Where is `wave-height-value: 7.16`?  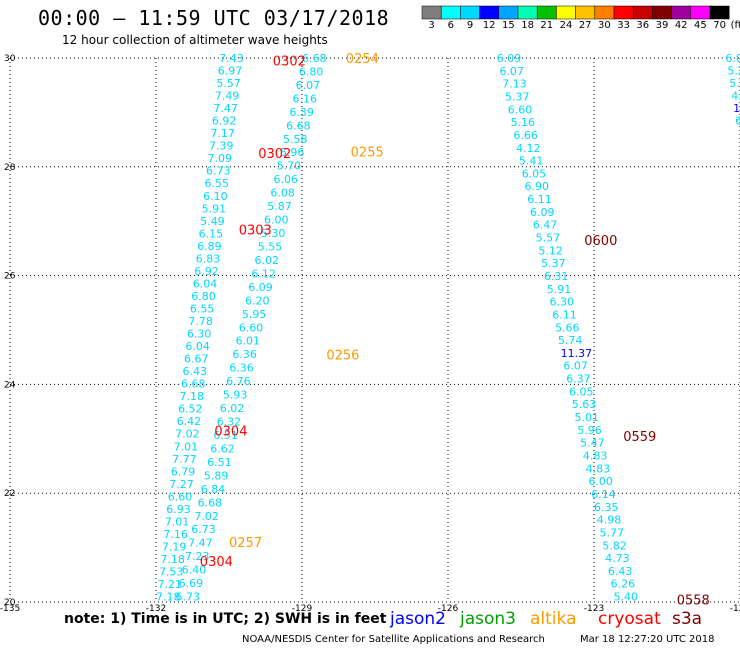 wave-height-value: 7.16 is located at coordinates (175, 534).